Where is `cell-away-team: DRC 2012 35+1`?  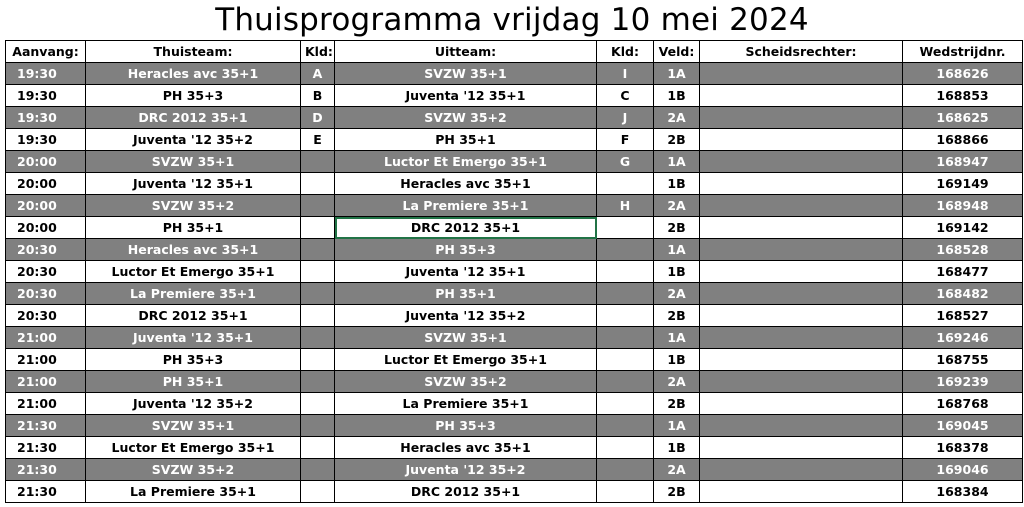
cell-away-team: DRC 2012 35+1 is located at coordinates (465, 491).